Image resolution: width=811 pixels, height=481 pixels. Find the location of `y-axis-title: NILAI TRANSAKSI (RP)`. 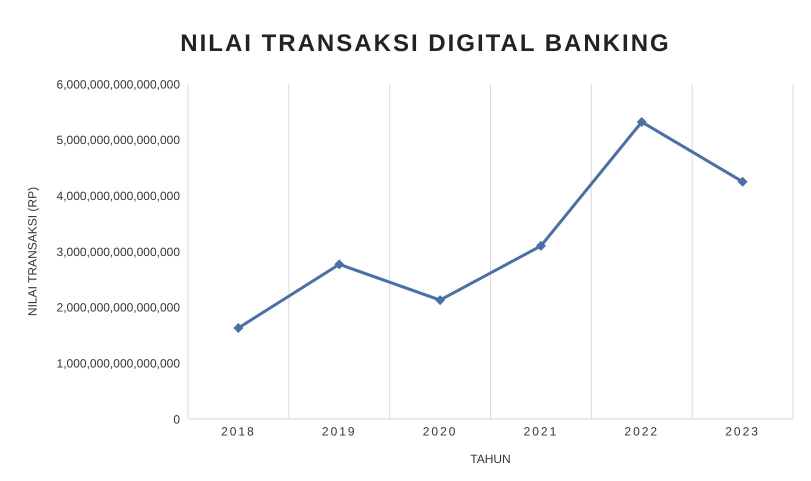

y-axis-title: NILAI TRANSAKSI (RP) is located at coordinates (32, 251).